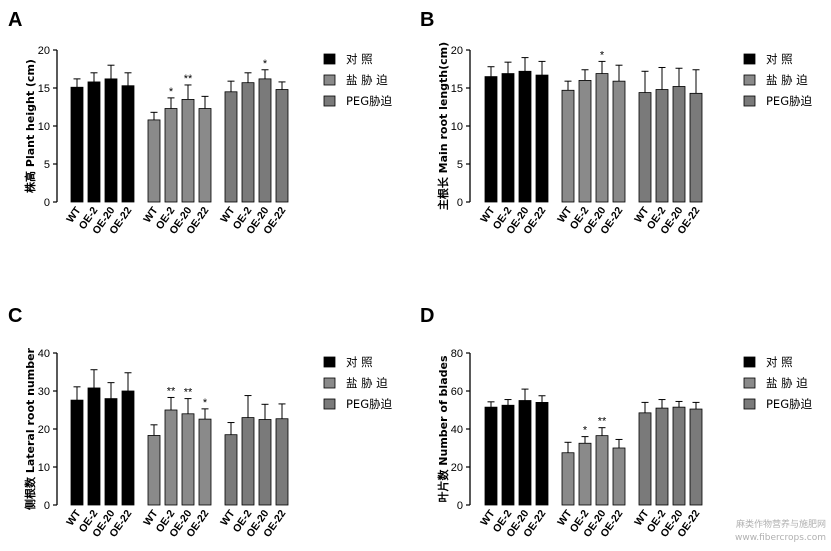 Image resolution: width=831 pixels, height=551 pixels. I want to click on legend-label: 盐 胁 迫, so click(367, 80).